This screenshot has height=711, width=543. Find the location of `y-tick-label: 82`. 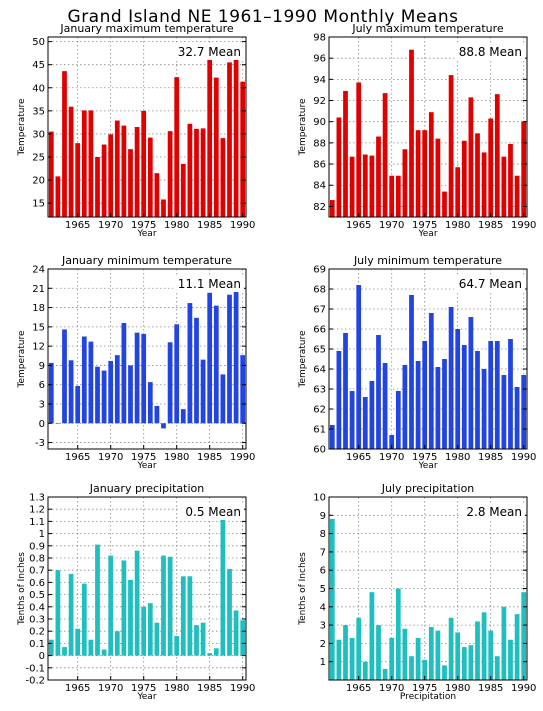

y-tick-label: 82 is located at coordinates (319, 207).